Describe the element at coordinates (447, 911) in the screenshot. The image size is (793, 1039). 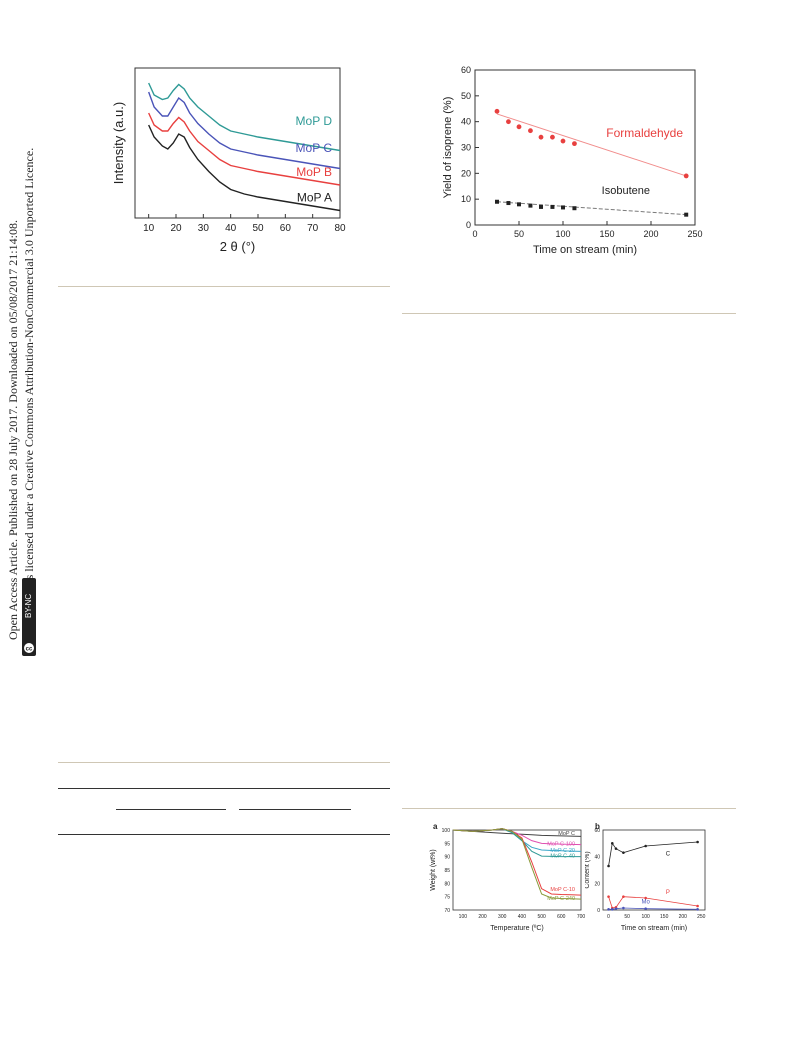
I see `y-tick-label: 70` at that location.